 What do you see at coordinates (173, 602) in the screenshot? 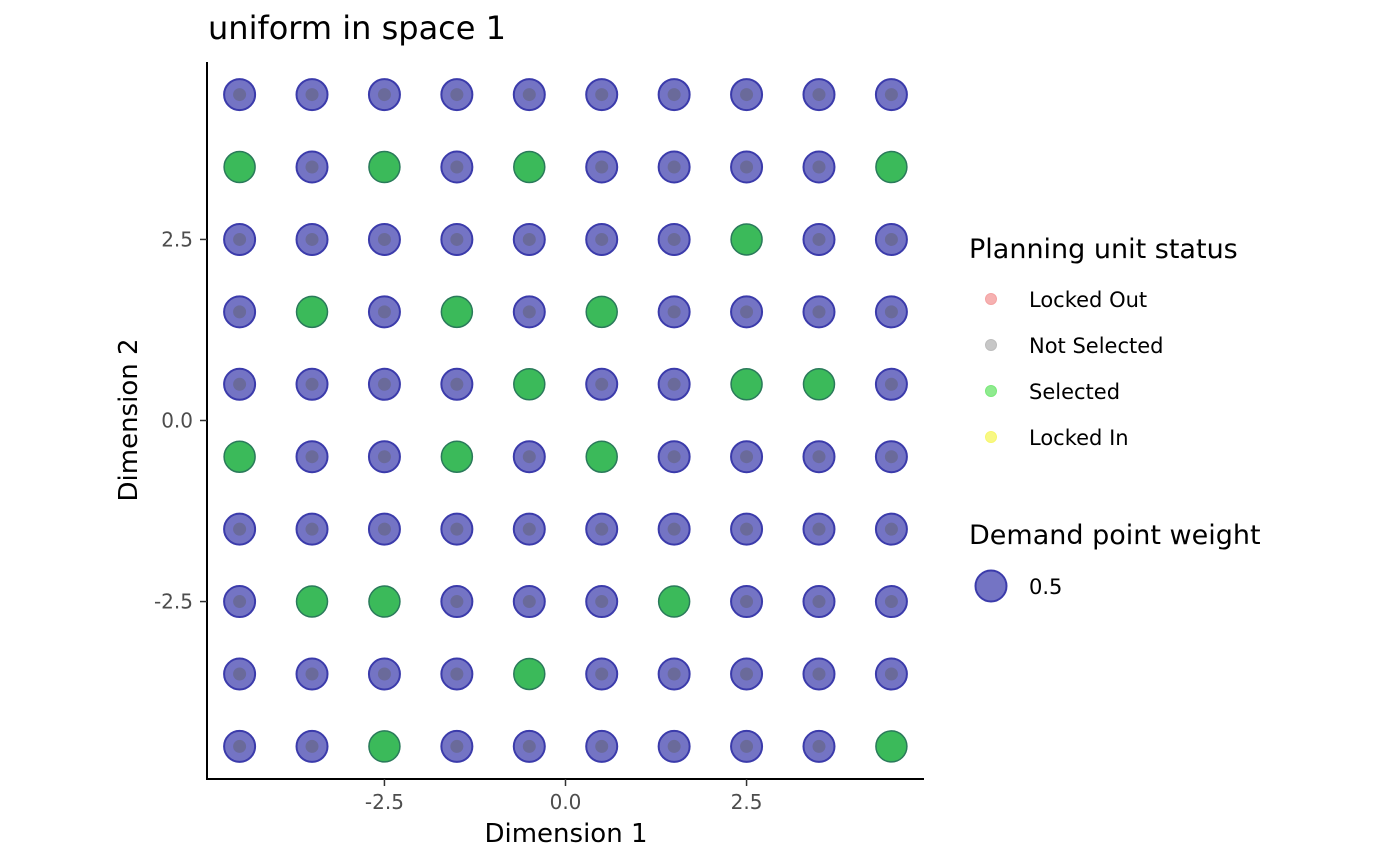
I see `y-tick-label: -2.5` at bounding box center [173, 602].